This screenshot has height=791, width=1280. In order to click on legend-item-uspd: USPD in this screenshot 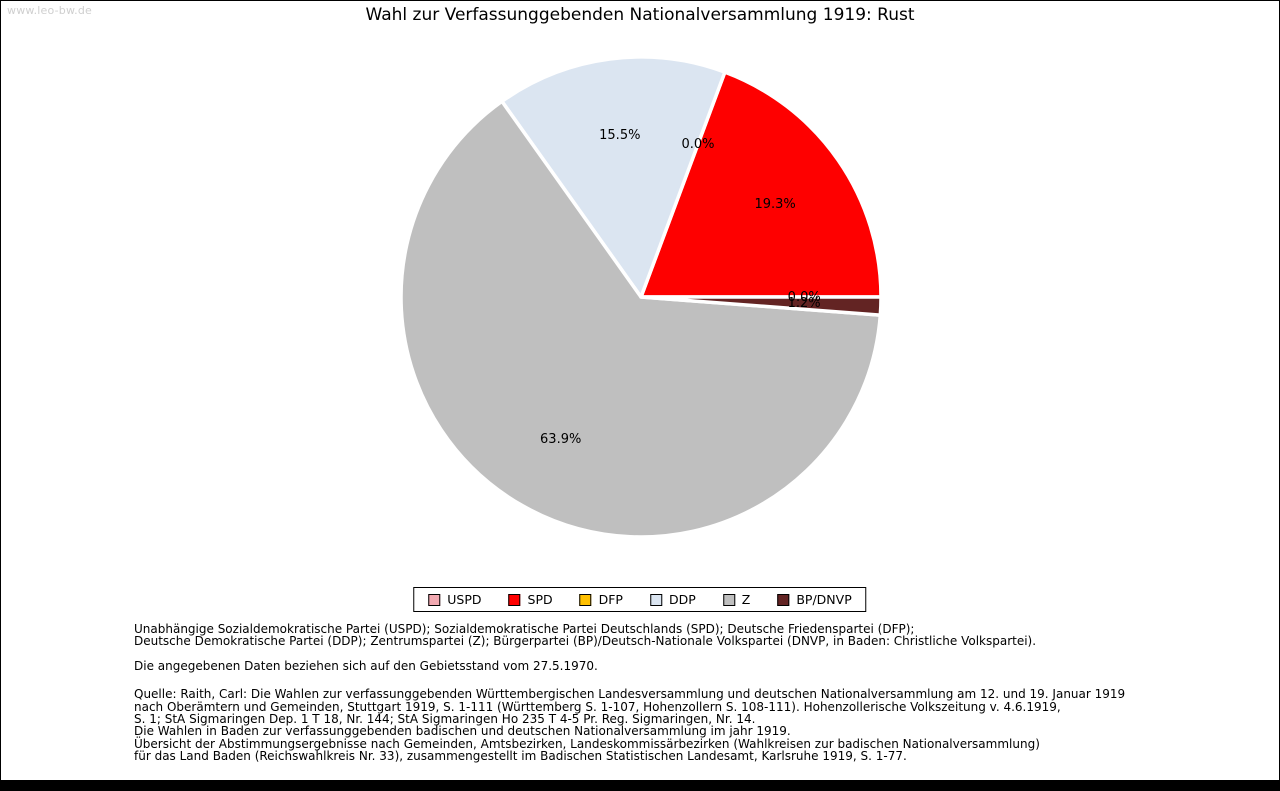, I will do `click(455, 599)`.